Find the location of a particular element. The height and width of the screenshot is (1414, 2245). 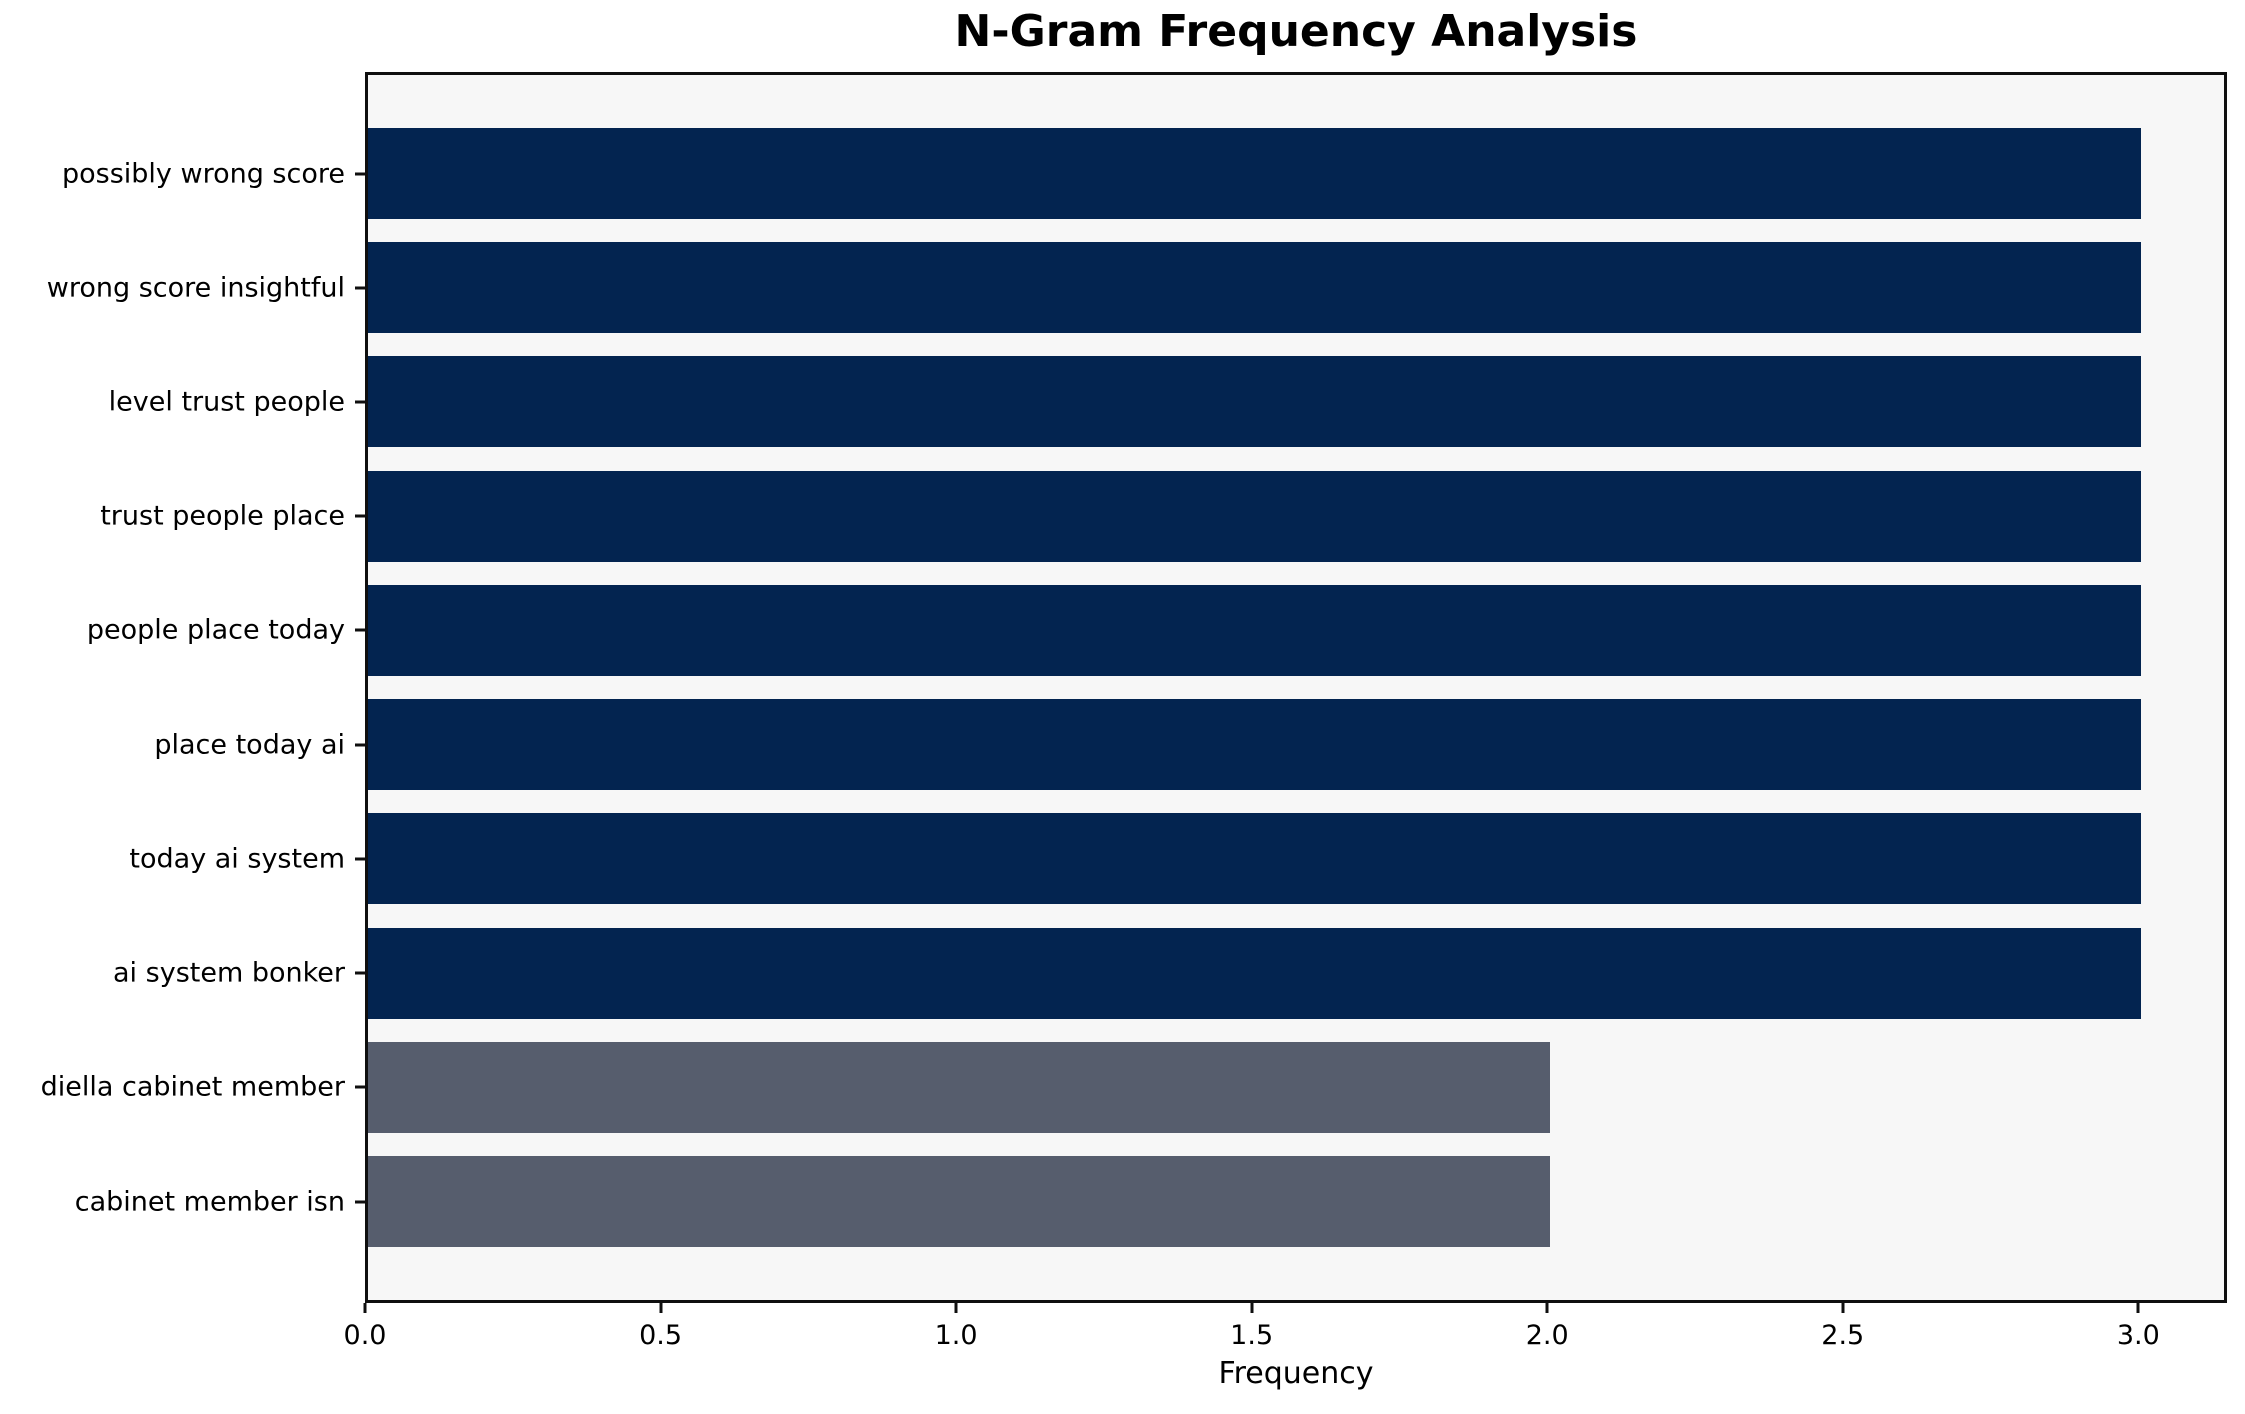

x-tick-label: 3.0 is located at coordinates (2138, 1335).